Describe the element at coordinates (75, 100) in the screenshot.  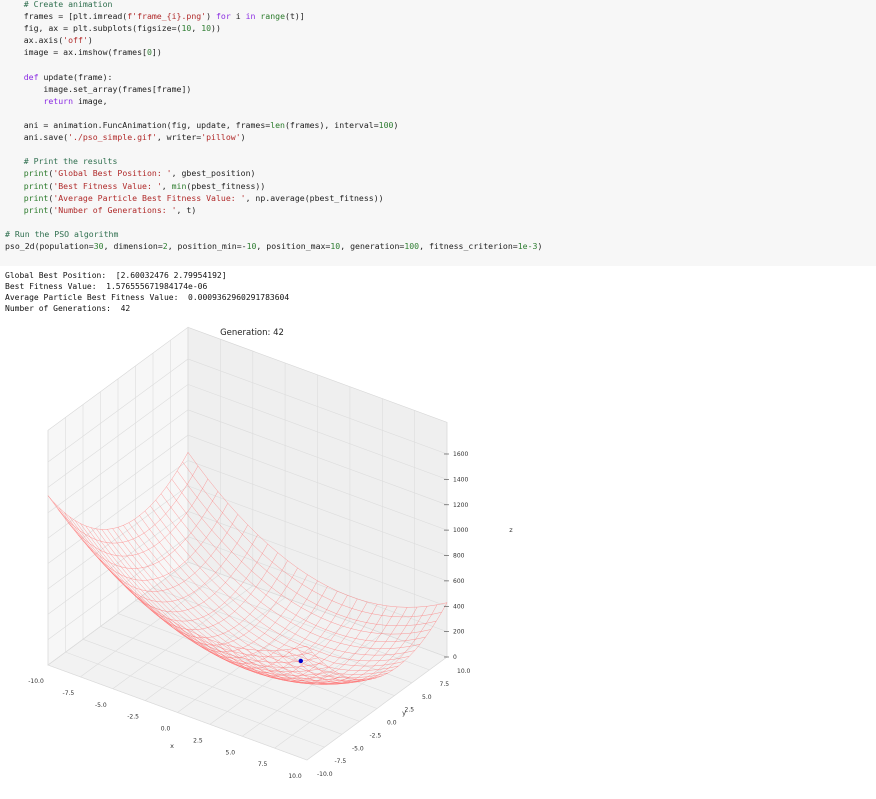
I see `code-line: return image,` at that location.